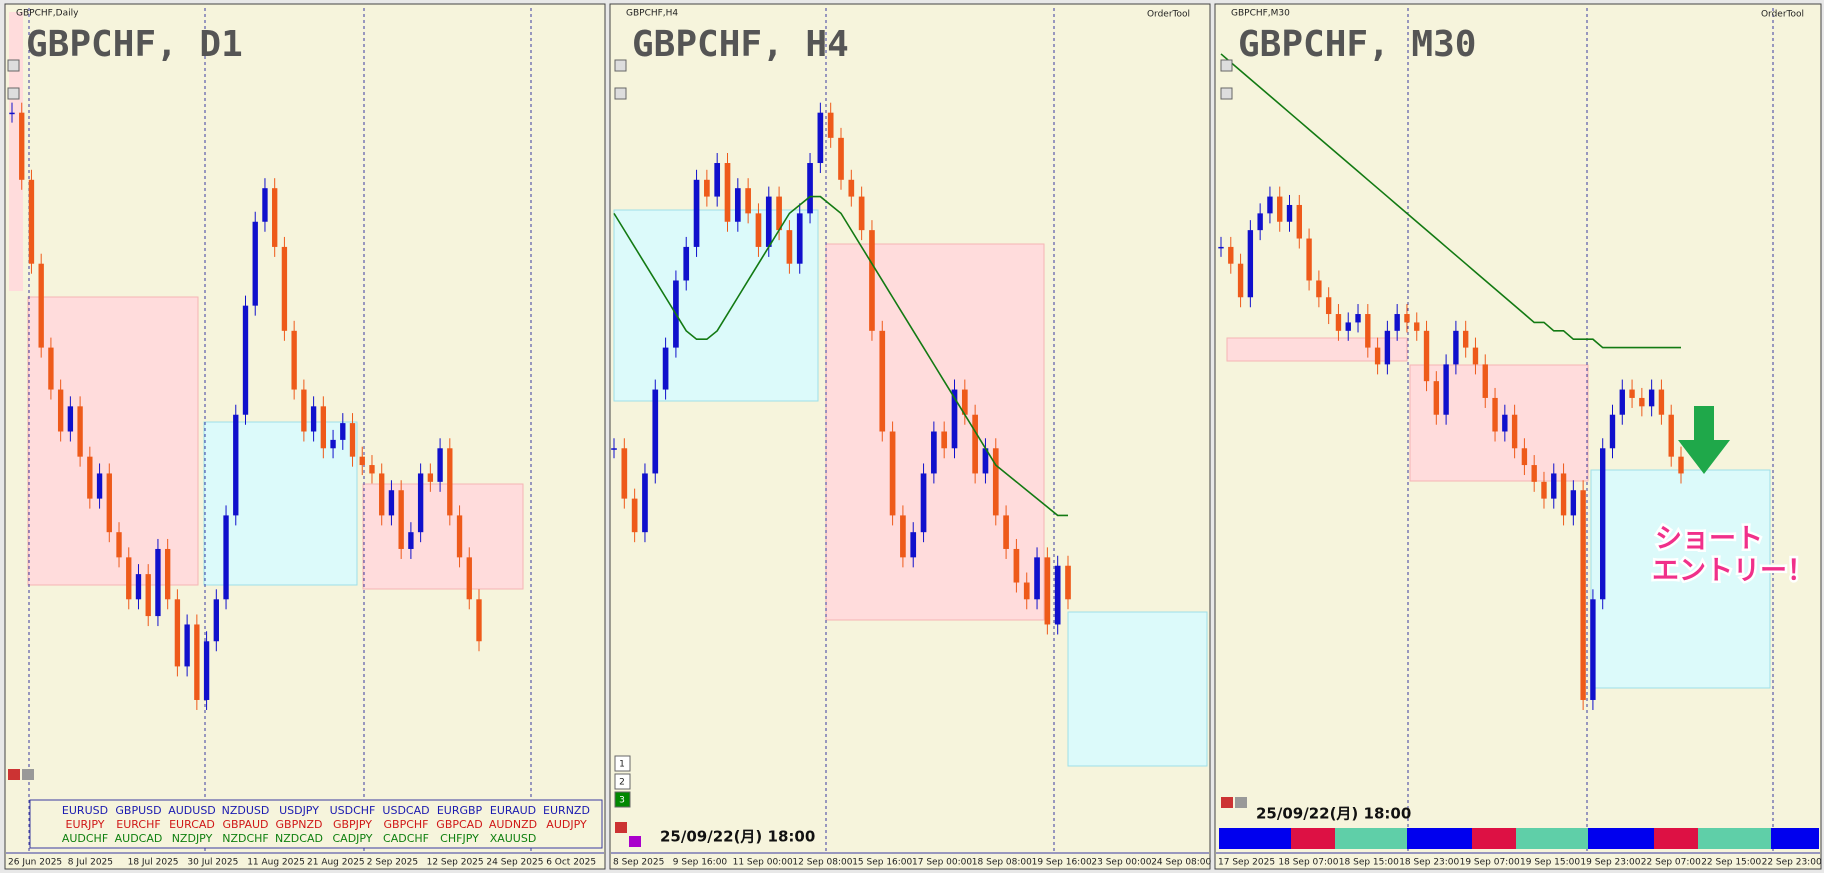 The height and width of the screenshot is (873, 1824). I want to click on pair-button: NZDUSD, so click(246, 810).